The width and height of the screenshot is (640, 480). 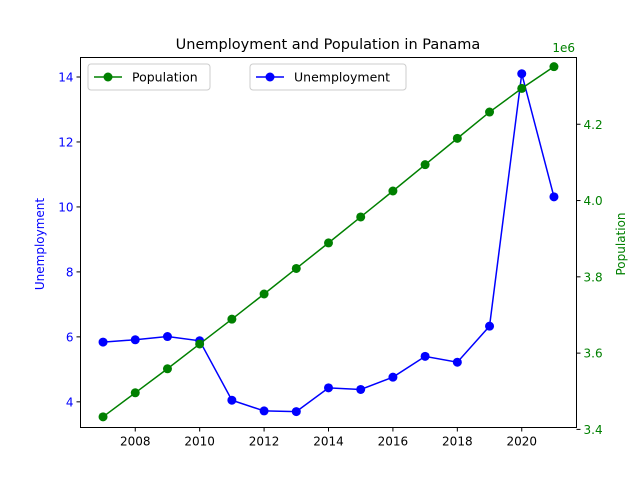 I want to click on population-point-2016, so click(x=393, y=191).